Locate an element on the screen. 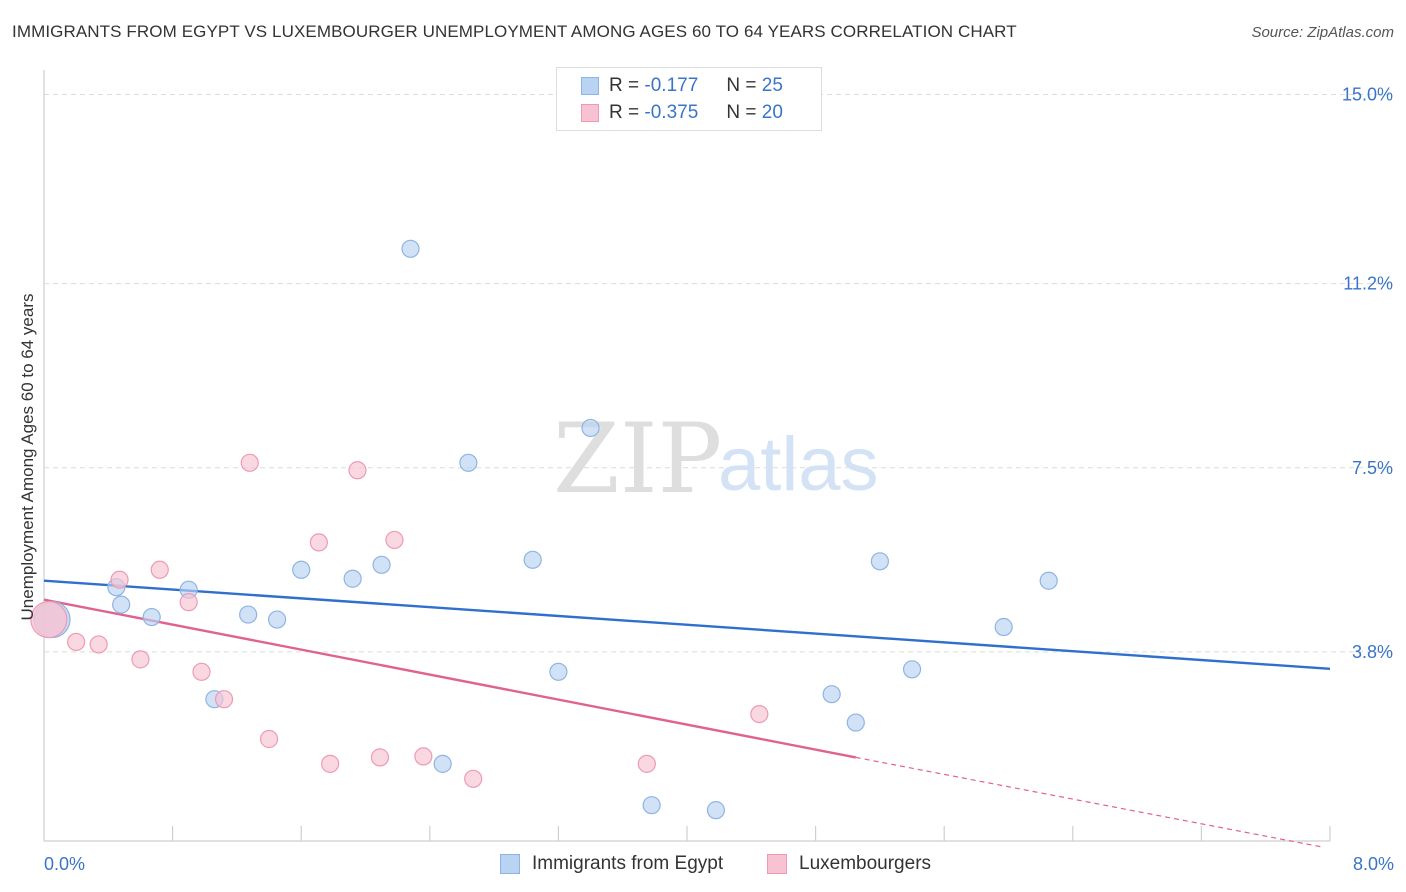 This screenshot has width=1406, height=892. series-legend-luxembourgers: Luxembourgers is located at coordinates (849, 864).